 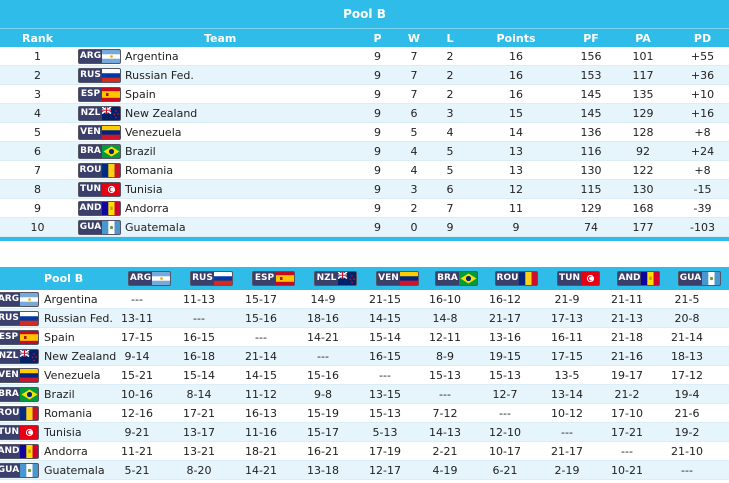 I want to click on team-flag-cell: RUS, so click(x=99, y=78).